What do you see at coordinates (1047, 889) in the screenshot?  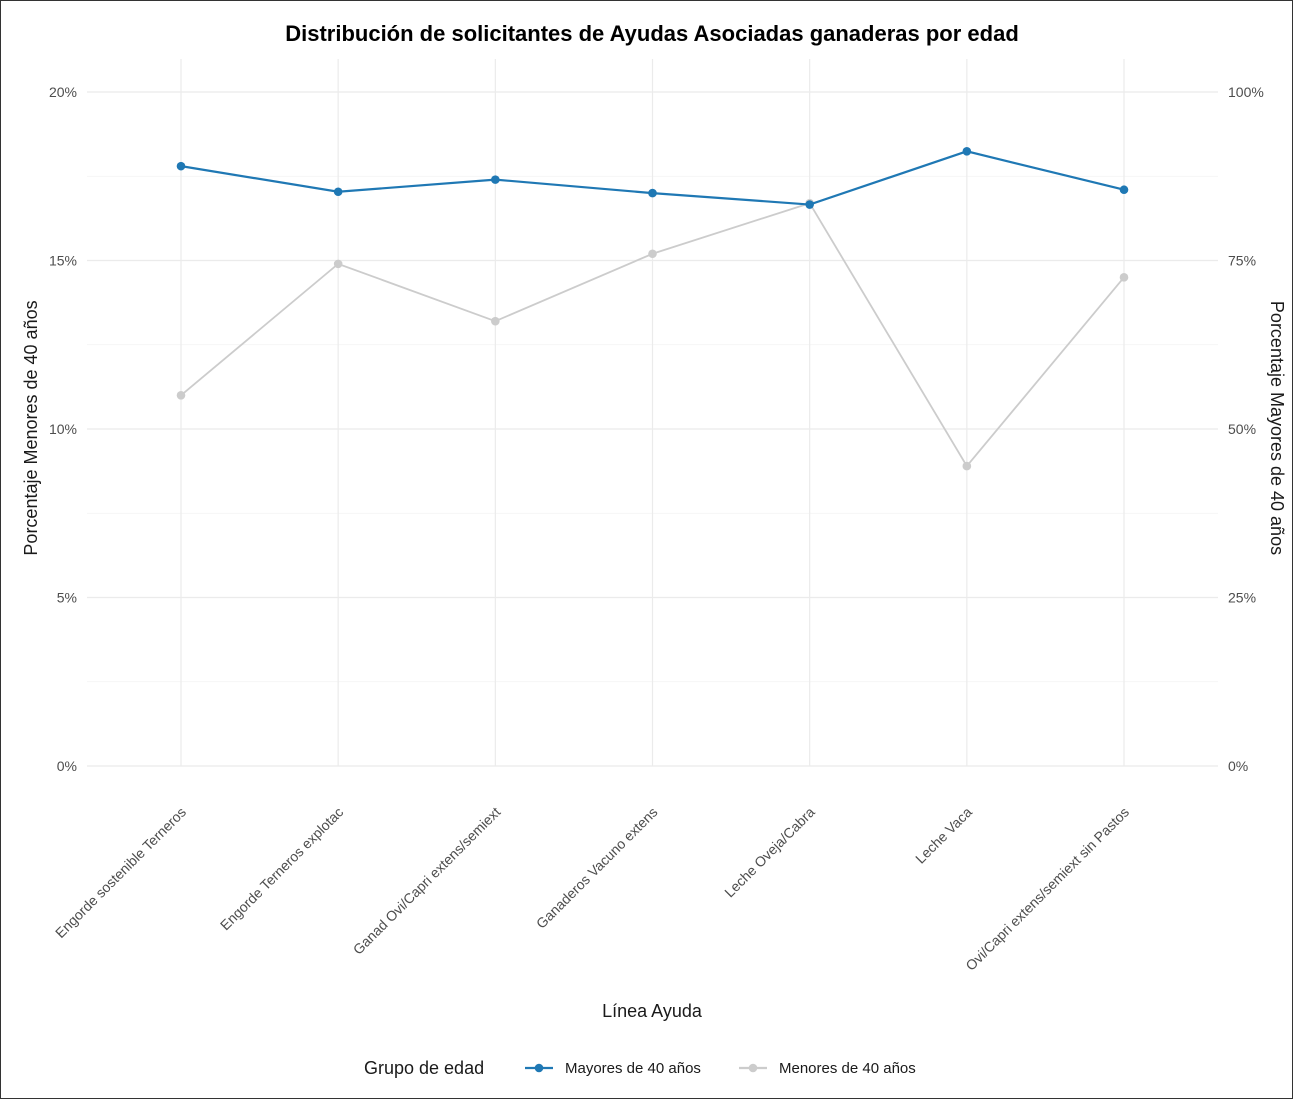 I see `x-tick-label: Ovi/Capri extens/semiext sin Pastos` at bounding box center [1047, 889].